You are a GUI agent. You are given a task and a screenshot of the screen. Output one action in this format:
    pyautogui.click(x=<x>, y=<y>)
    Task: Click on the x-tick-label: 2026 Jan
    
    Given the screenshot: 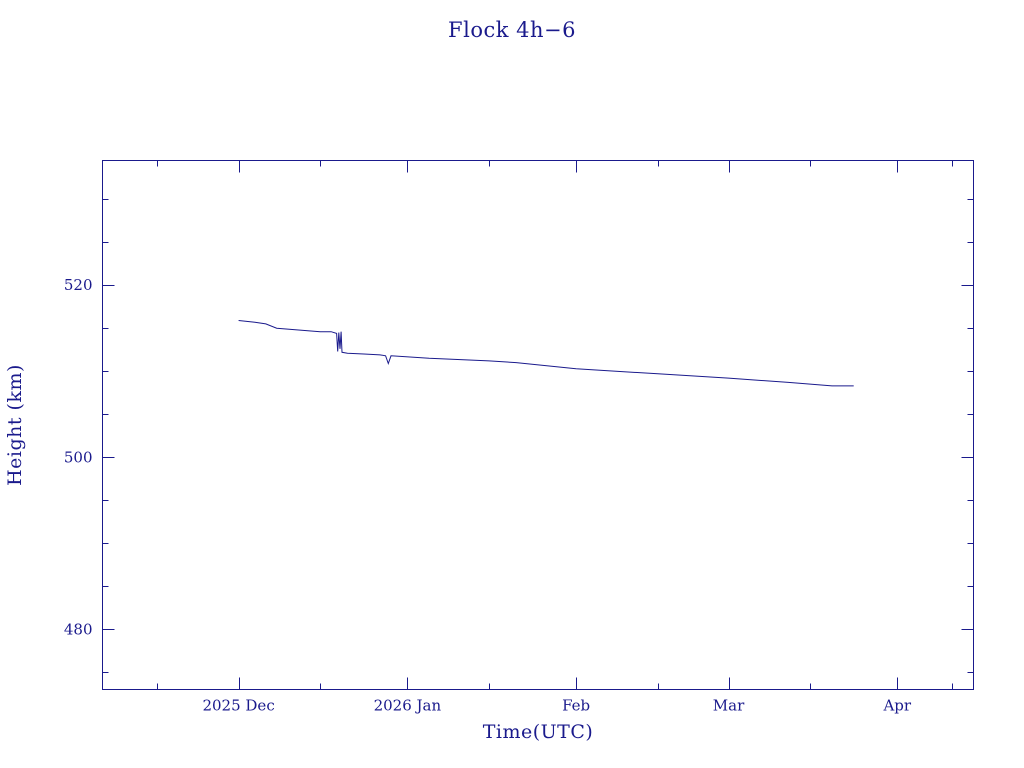 What is the action you would take?
    pyautogui.click(x=408, y=706)
    